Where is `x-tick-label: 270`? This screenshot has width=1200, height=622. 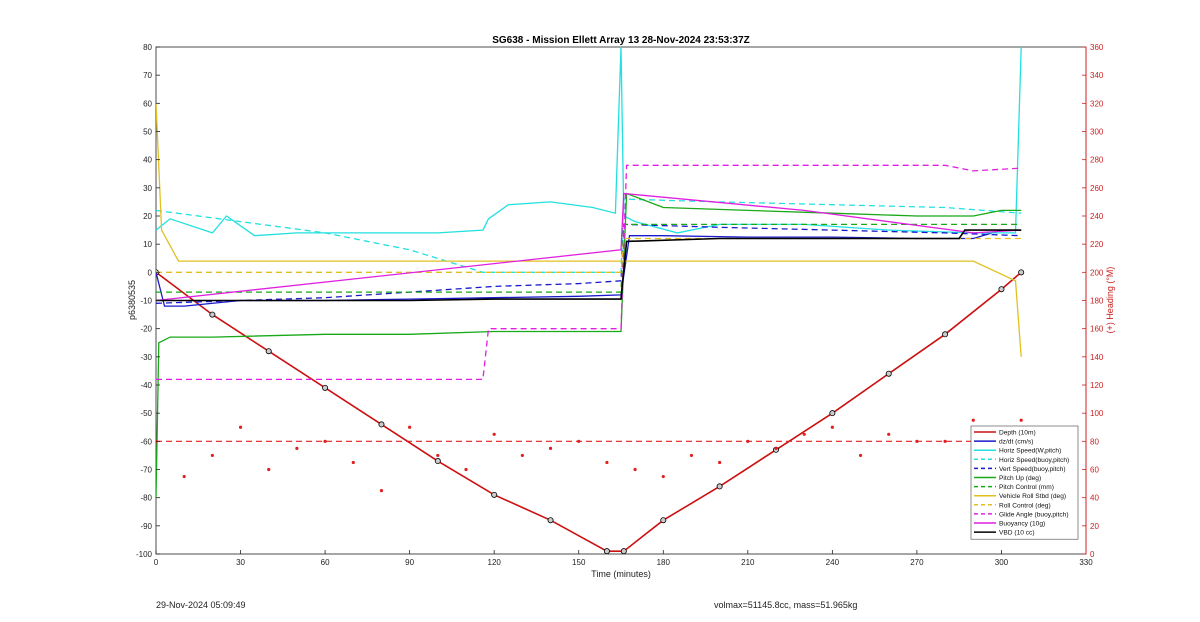 x-tick-label: 270 is located at coordinates (917, 562).